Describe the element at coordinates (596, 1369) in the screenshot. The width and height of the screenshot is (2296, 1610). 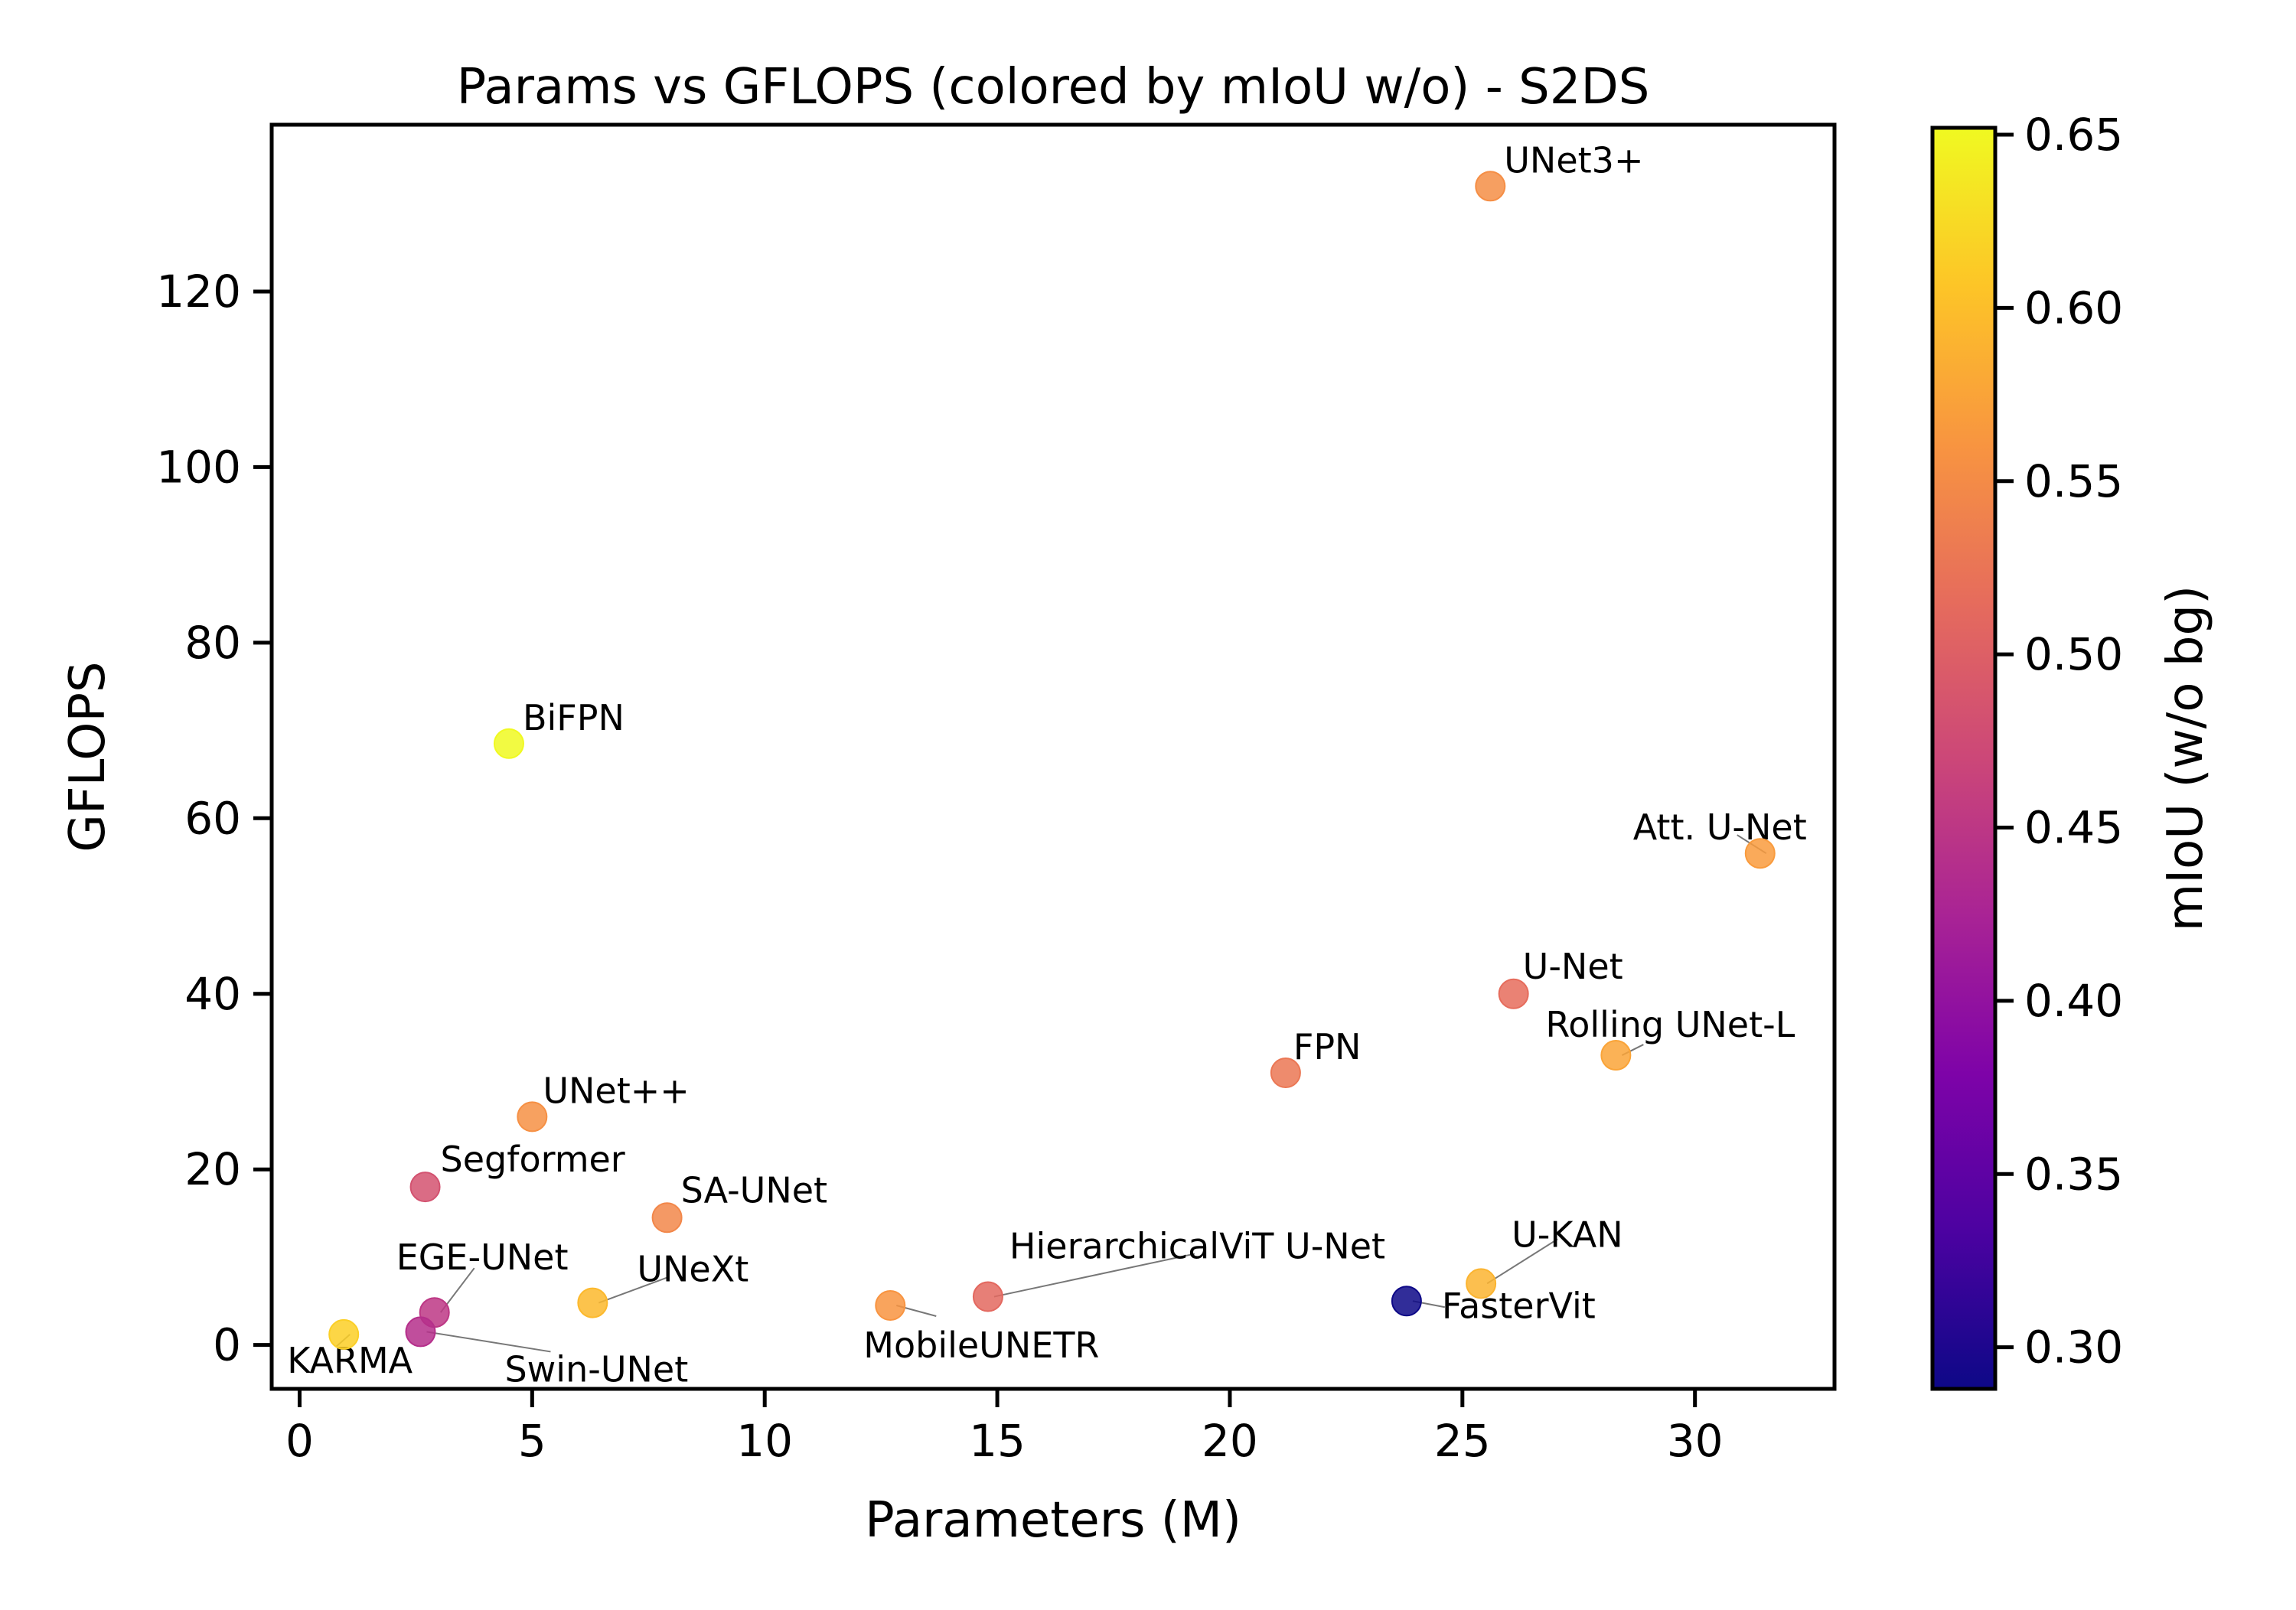
I see `point-label: Swin-UNet` at that location.